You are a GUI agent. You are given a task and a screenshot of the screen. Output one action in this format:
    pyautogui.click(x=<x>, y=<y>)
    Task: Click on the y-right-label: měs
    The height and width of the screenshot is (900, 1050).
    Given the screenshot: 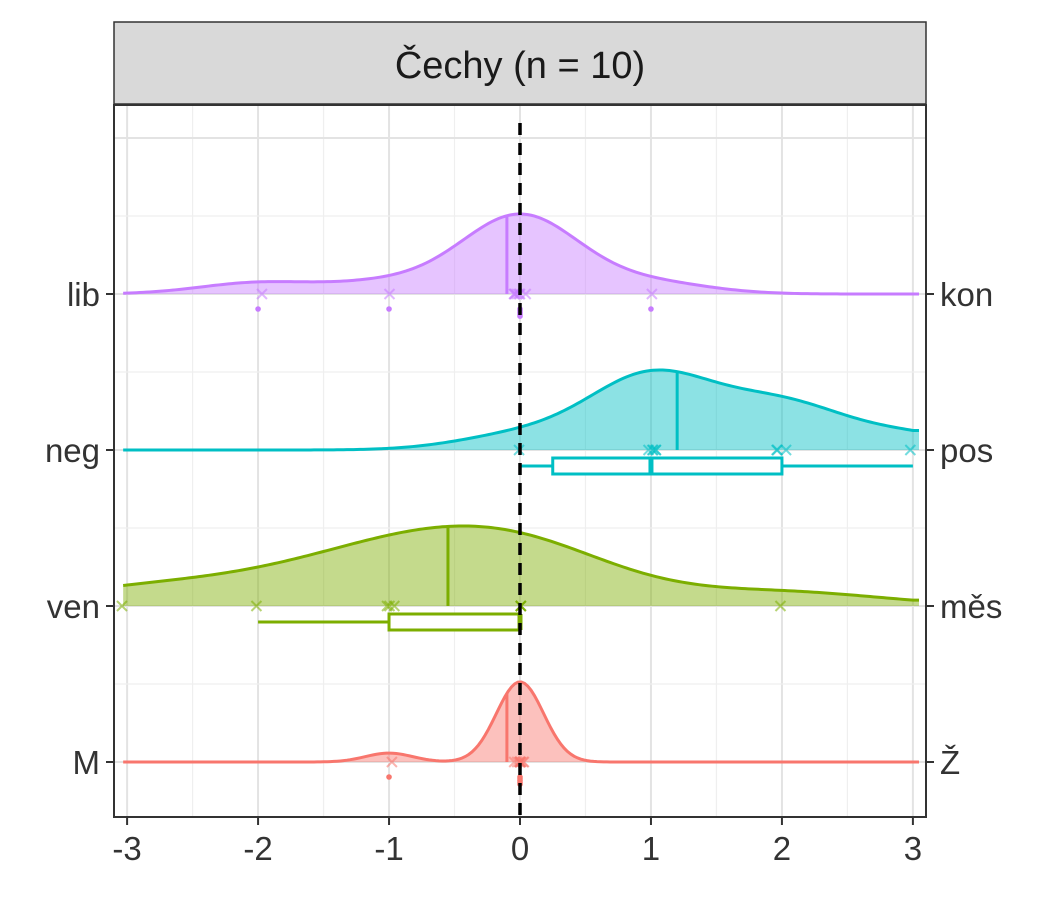 What is the action you would take?
    pyautogui.click(x=971, y=606)
    